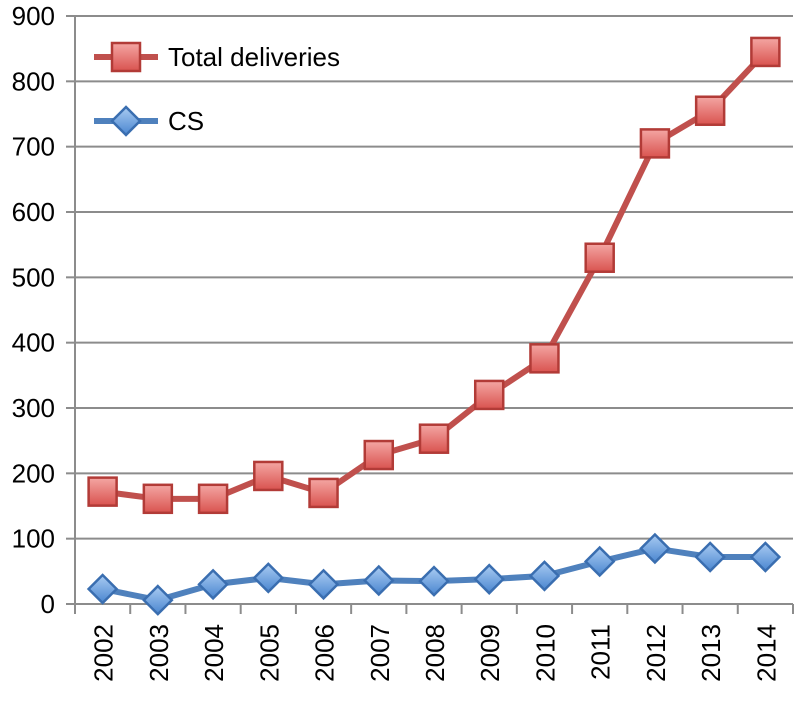 This screenshot has width=796, height=704. I want to click on x-tick-label: 2014, so click(766, 653).